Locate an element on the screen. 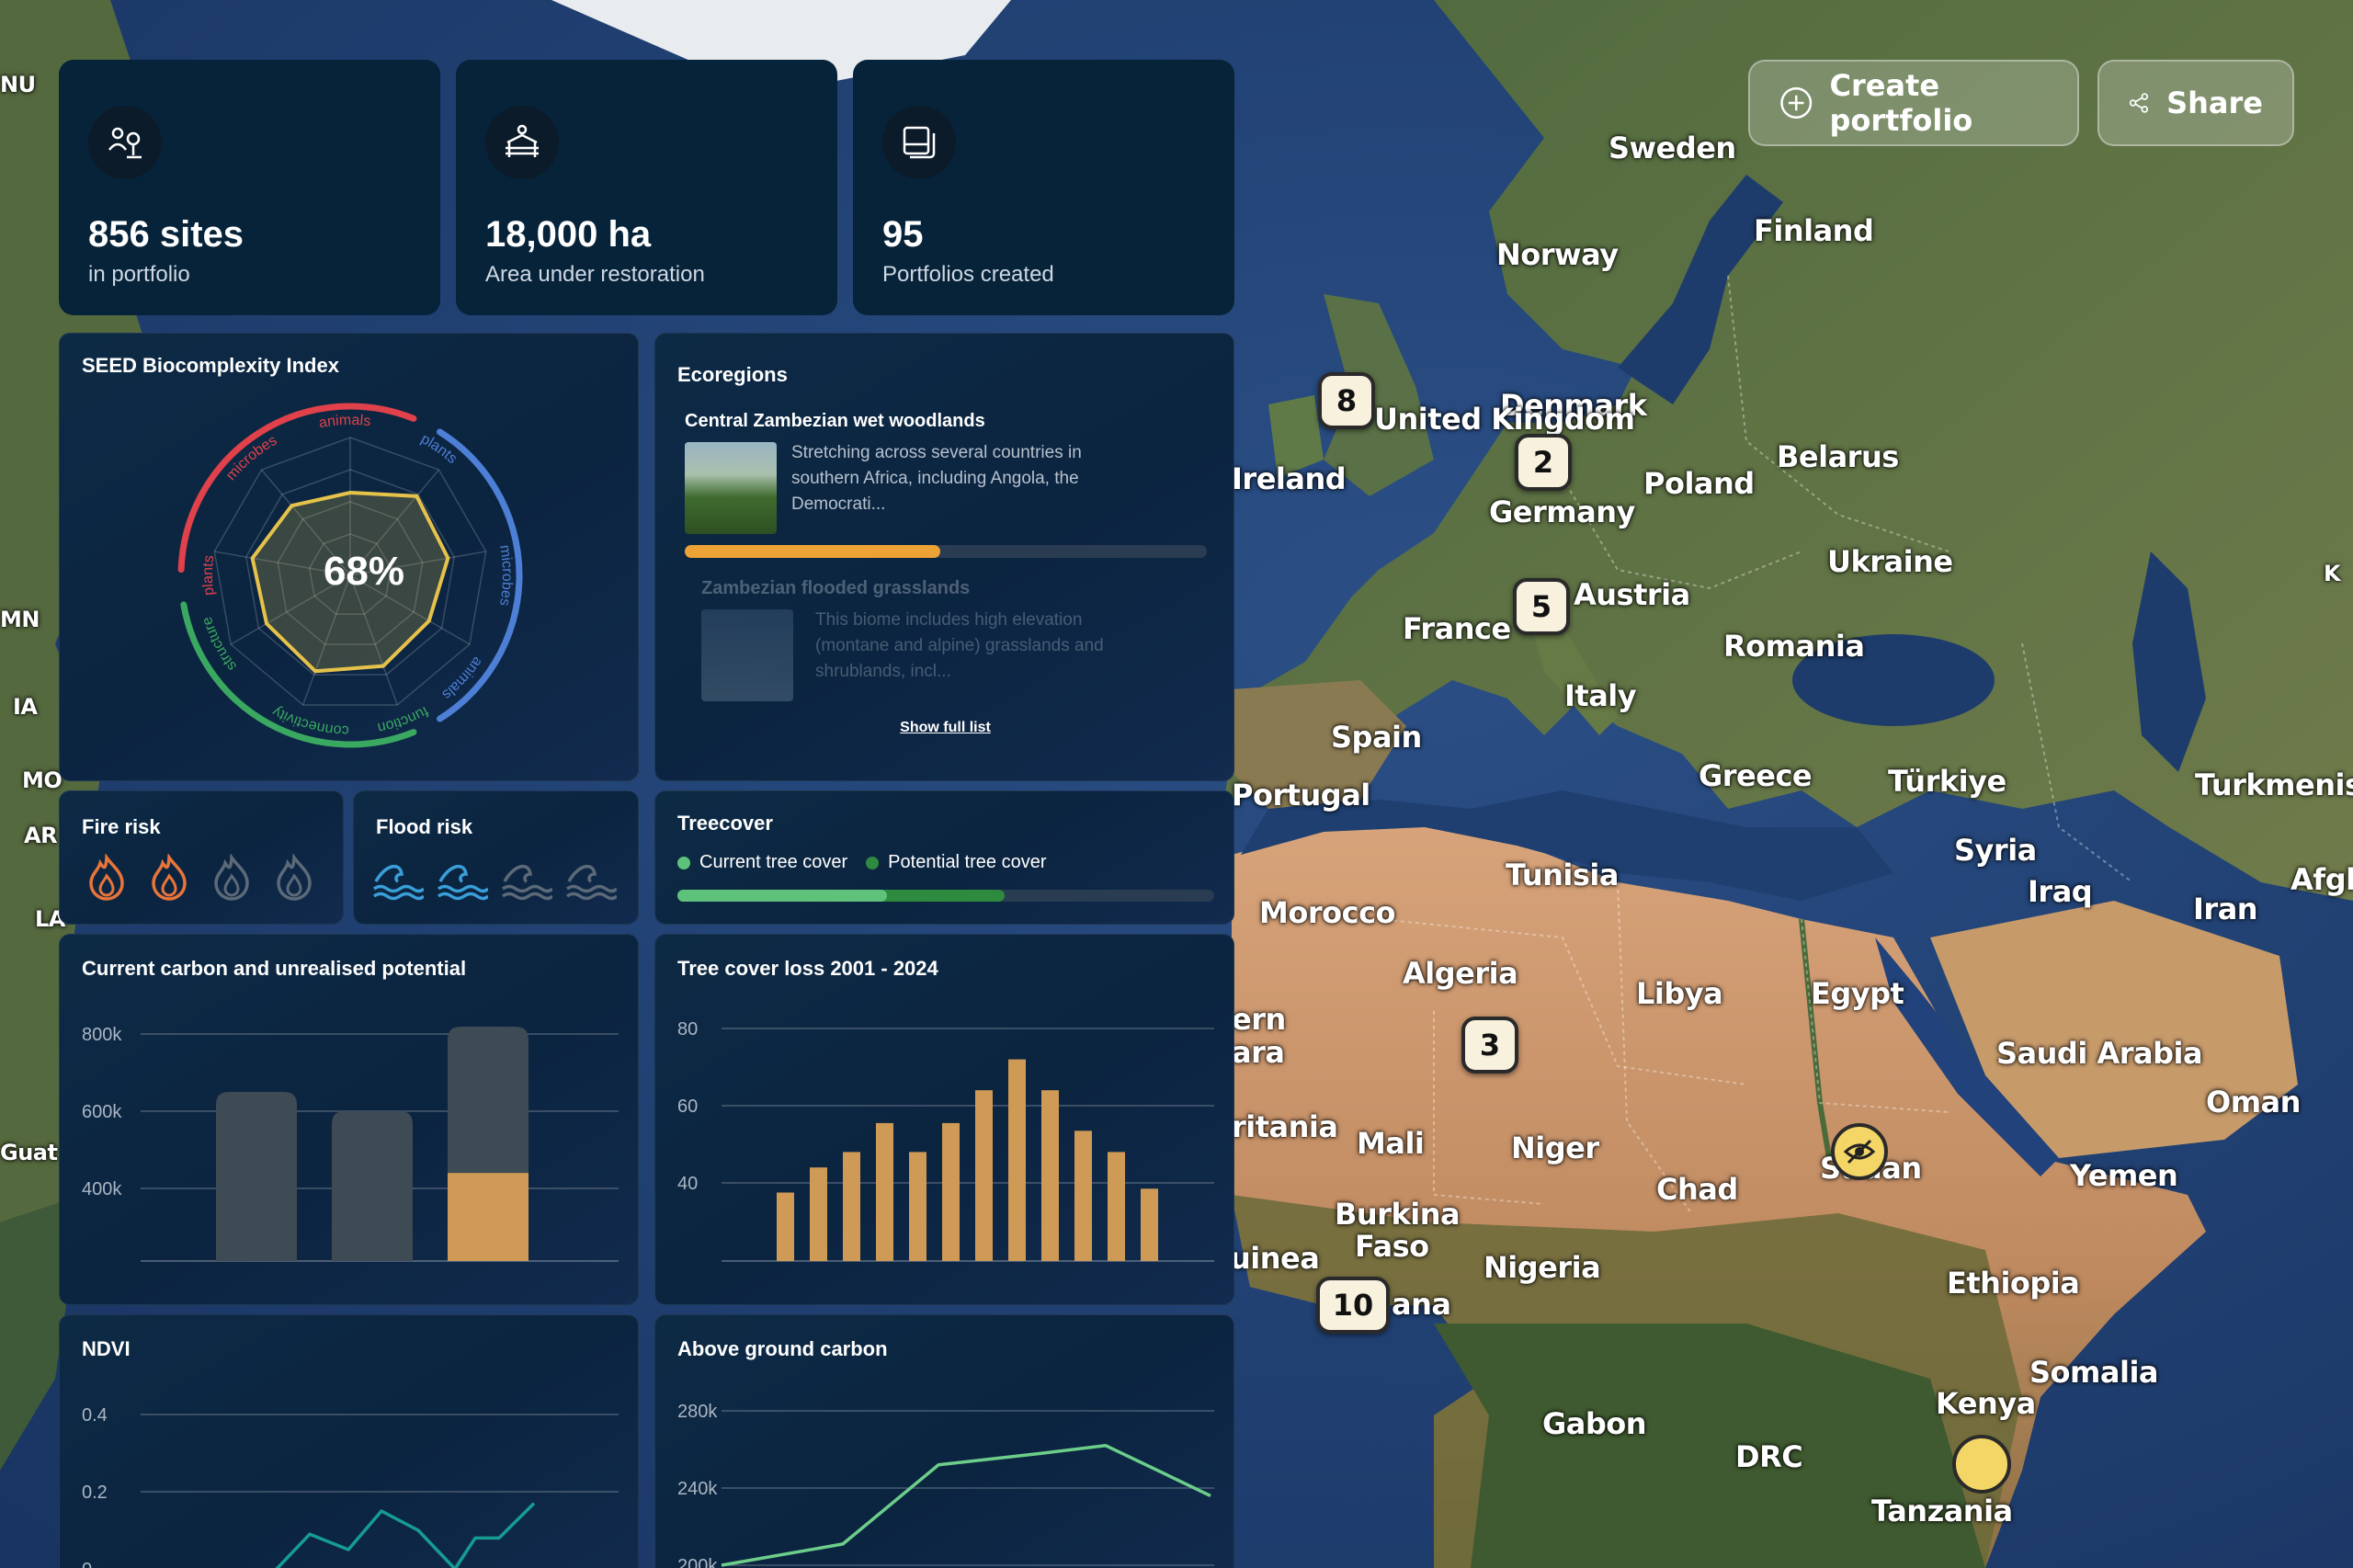  people-trees-icon is located at coordinates (125, 142).